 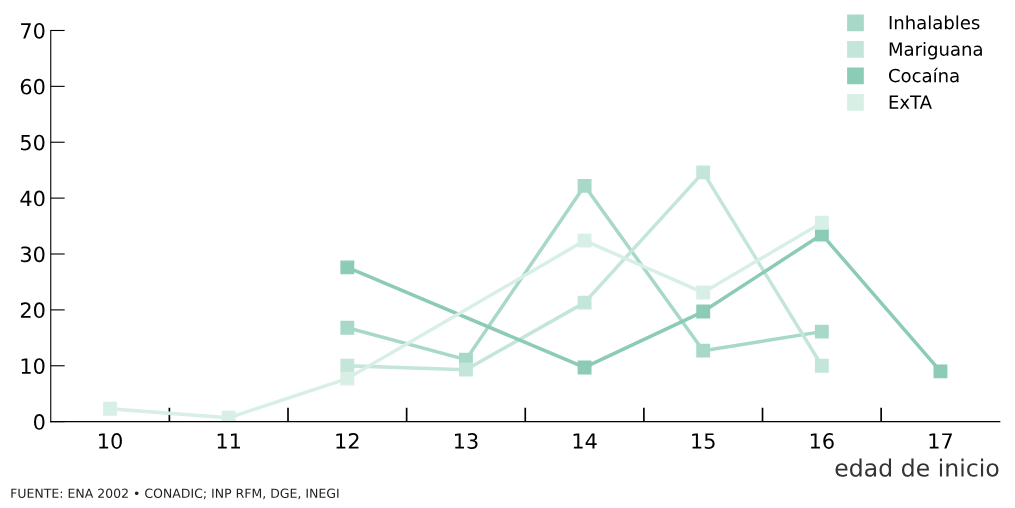 I want to click on x-tick-label: 12, so click(x=347, y=441).